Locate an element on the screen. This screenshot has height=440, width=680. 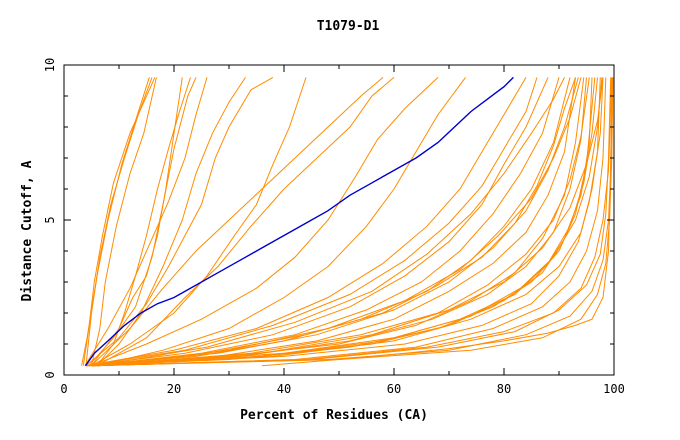
x-tick-label-60: 60 is located at coordinates (394, 389).